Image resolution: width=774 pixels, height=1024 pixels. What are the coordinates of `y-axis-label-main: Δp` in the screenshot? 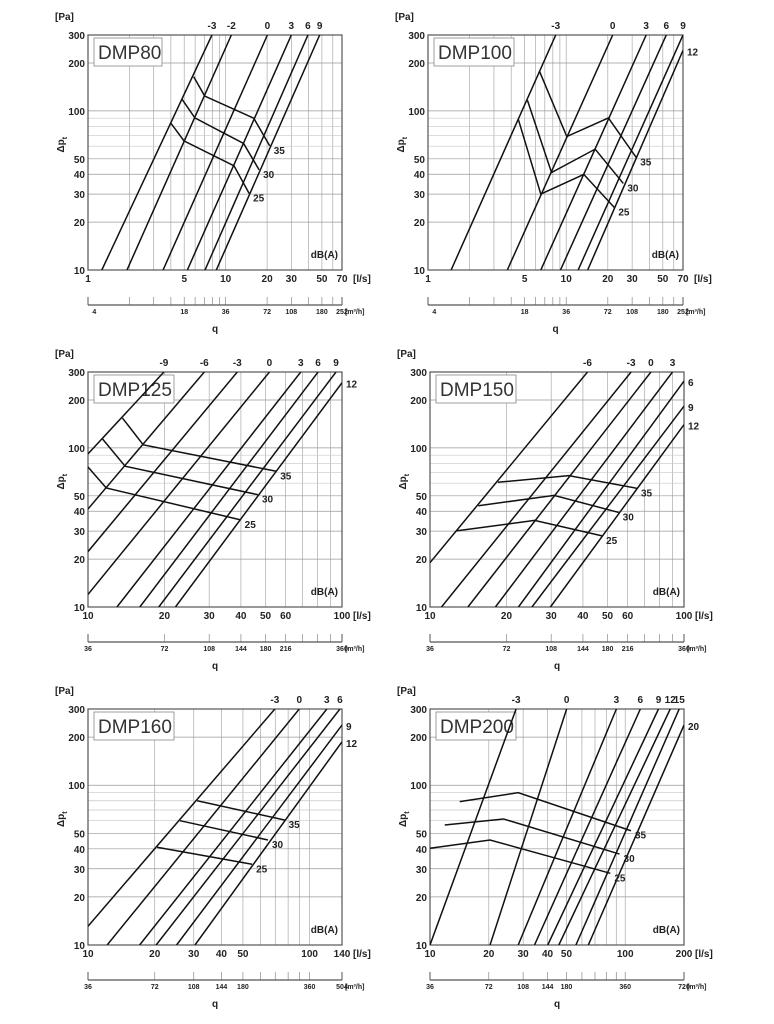 It's located at (61, 145).